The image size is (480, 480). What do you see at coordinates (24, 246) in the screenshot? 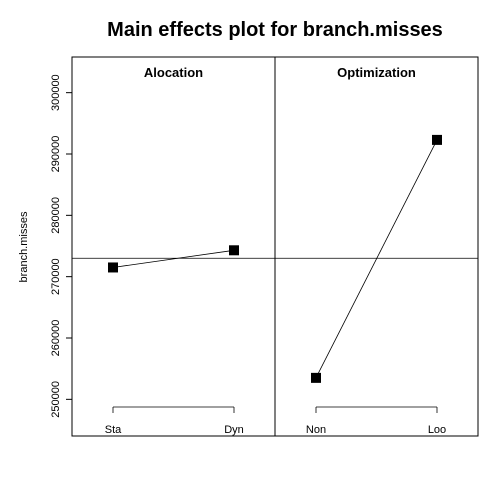
I see `y-axis-label: branch.misses` at bounding box center [24, 246].